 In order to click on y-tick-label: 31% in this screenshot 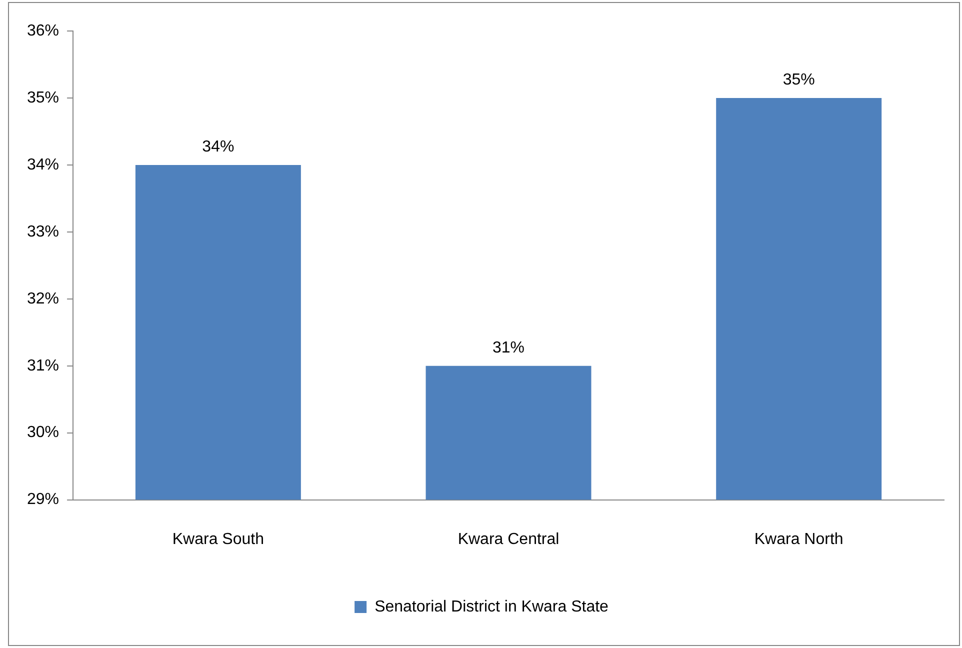, I will do `click(43, 365)`.